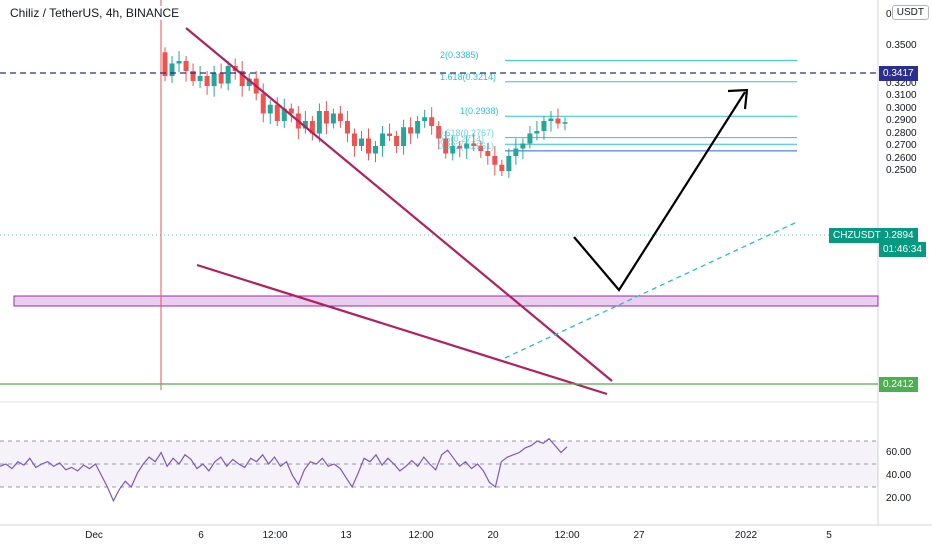 This screenshot has width=932, height=550. I want to click on fib-level-label: 1.618(0.3214), so click(468, 76).